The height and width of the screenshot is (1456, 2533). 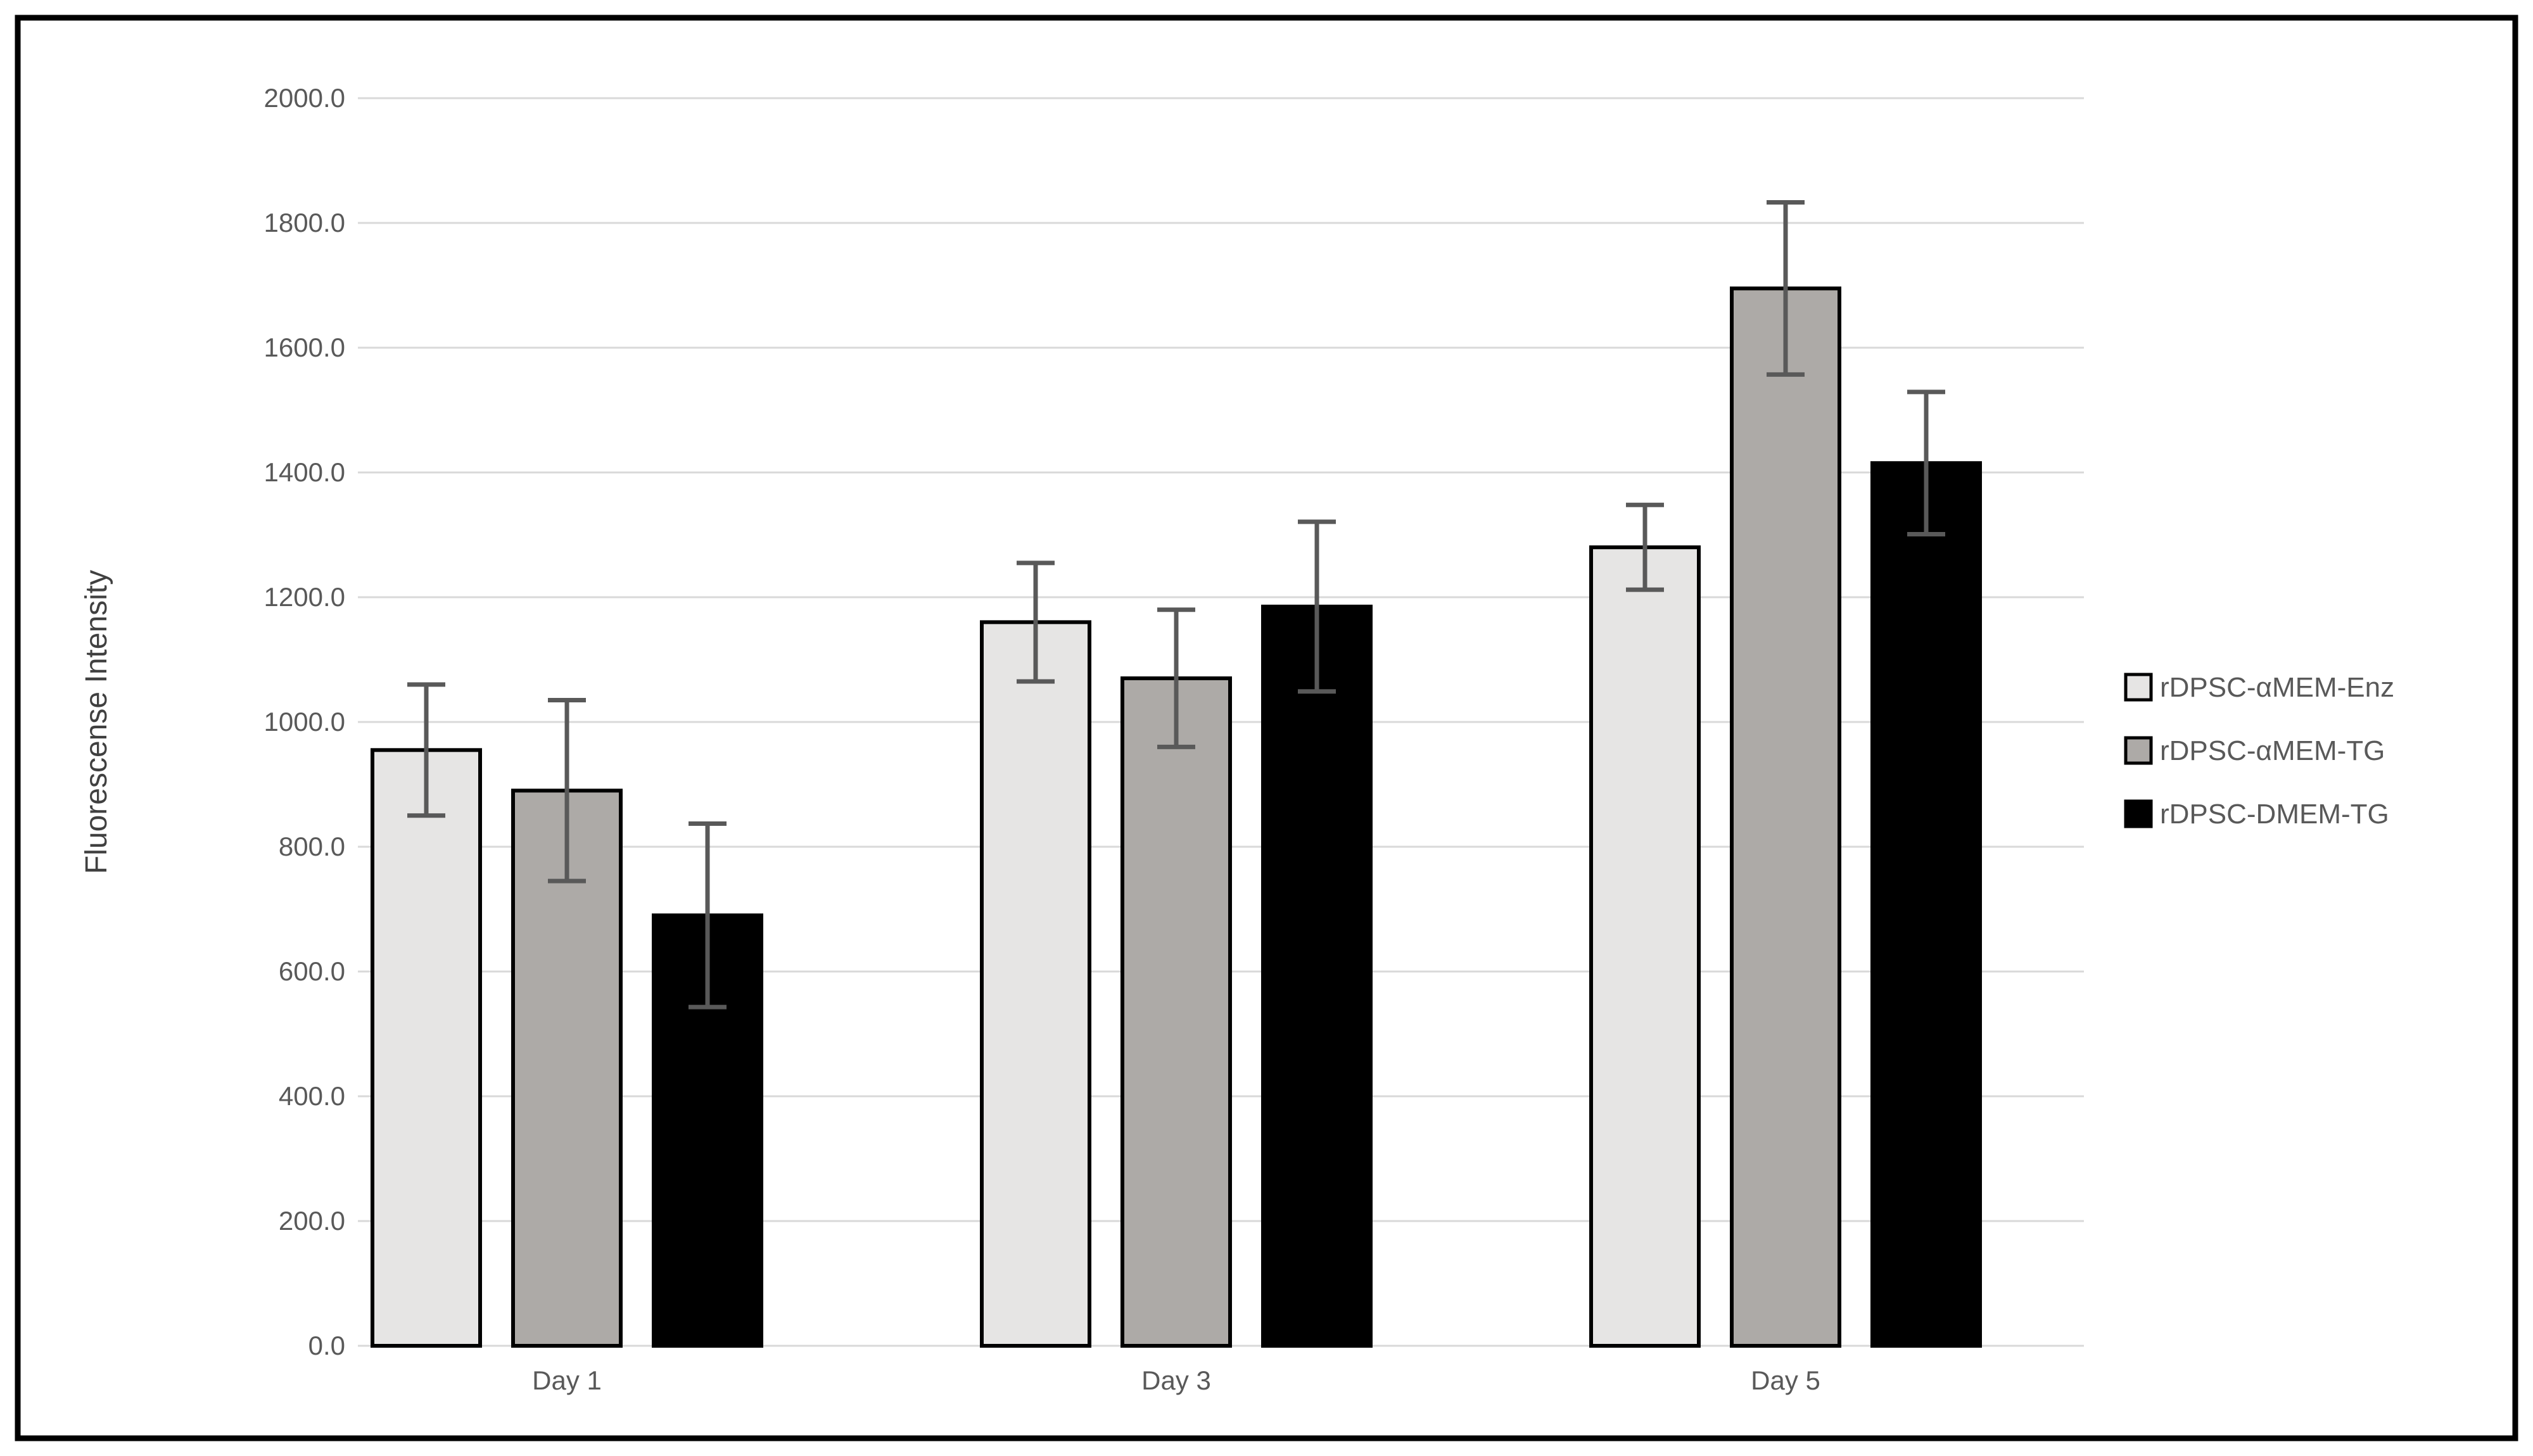 What do you see at coordinates (327, 1345) in the screenshot?
I see `y-axis-tick-label-0-0: 0.0` at bounding box center [327, 1345].